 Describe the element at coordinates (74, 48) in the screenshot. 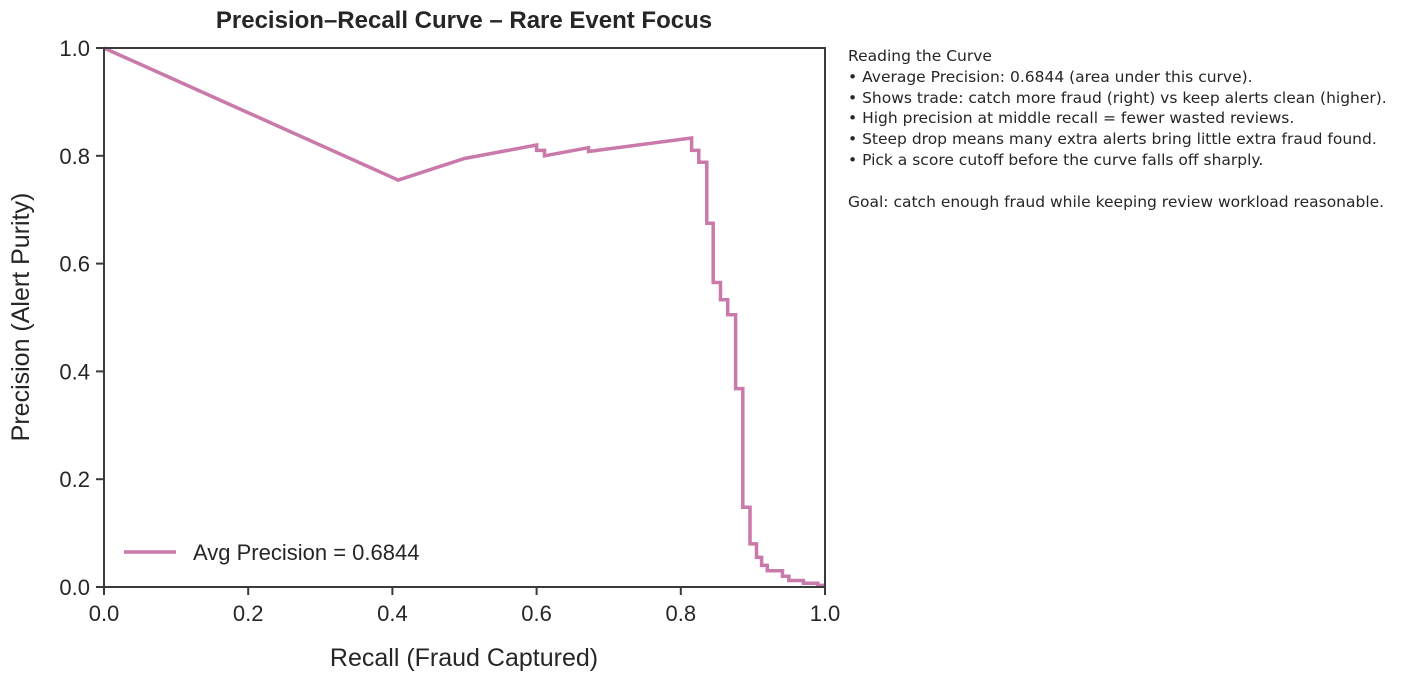

I see `y-tick-label: 1.0` at that location.